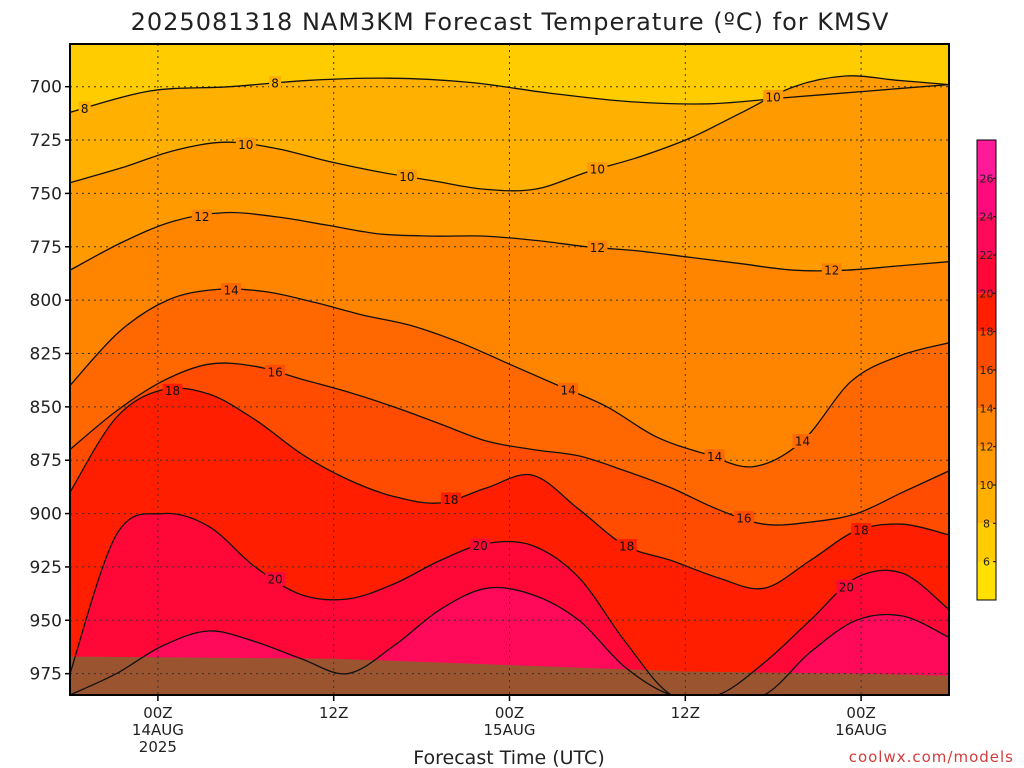  I want to click on x-tick-label: 15AUG, so click(510, 730).